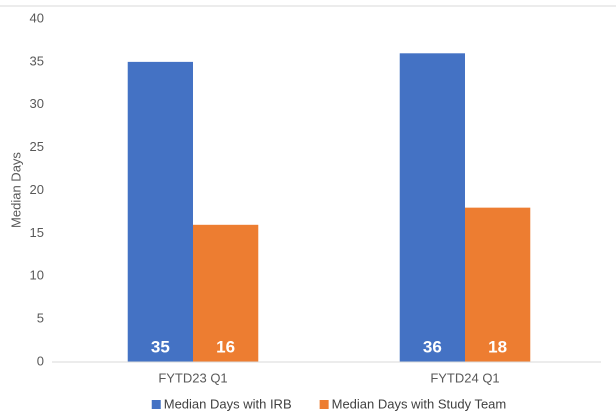 The height and width of the screenshot is (415, 616). I want to click on x-tick-label: FYTD23 Q1, so click(192, 377).